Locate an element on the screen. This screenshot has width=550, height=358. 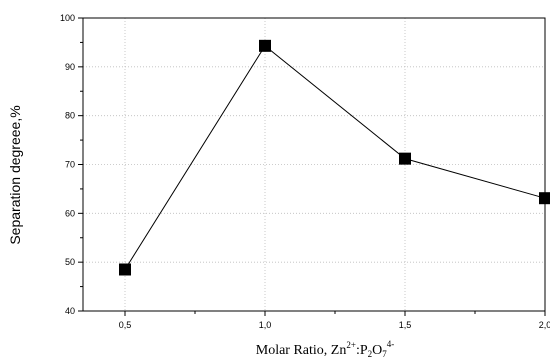
x-axis-label-sub2: 7 is located at coordinates (384, 353).